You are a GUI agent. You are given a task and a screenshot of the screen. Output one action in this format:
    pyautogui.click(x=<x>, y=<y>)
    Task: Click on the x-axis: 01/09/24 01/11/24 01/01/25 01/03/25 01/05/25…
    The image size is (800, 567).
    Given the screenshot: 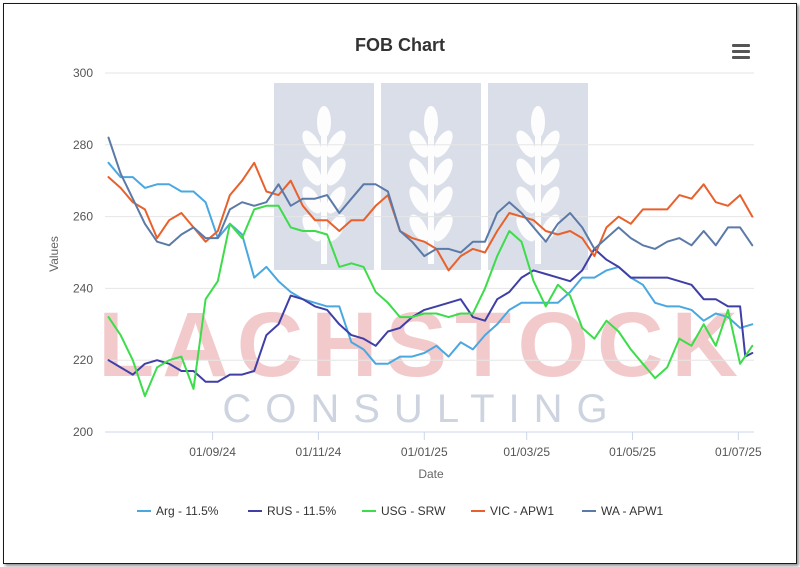 What is the action you would take?
    pyautogui.click(x=433, y=445)
    